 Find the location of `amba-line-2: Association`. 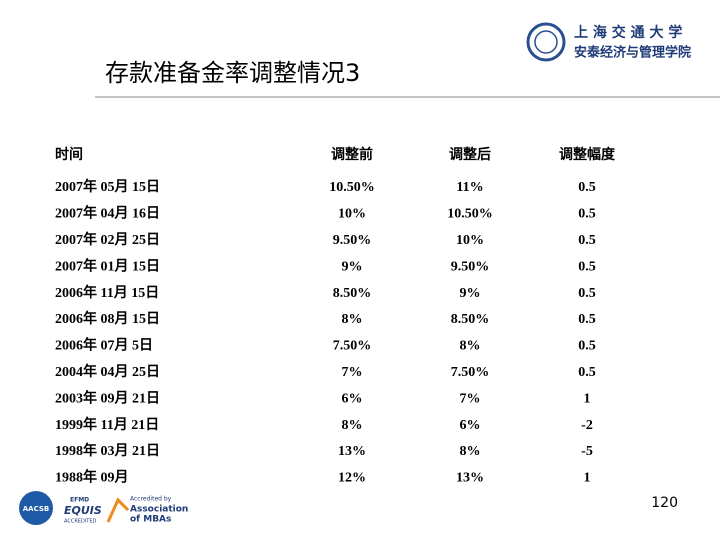

amba-line-2: Association is located at coordinates (159, 510).